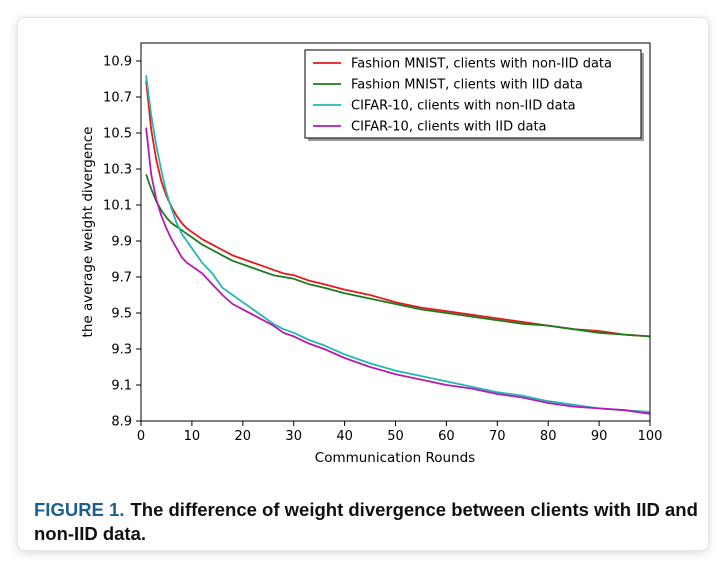  What do you see at coordinates (344, 436) in the screenshot?
I see `x-tick-label: 40` at bounding box center [344, 436].